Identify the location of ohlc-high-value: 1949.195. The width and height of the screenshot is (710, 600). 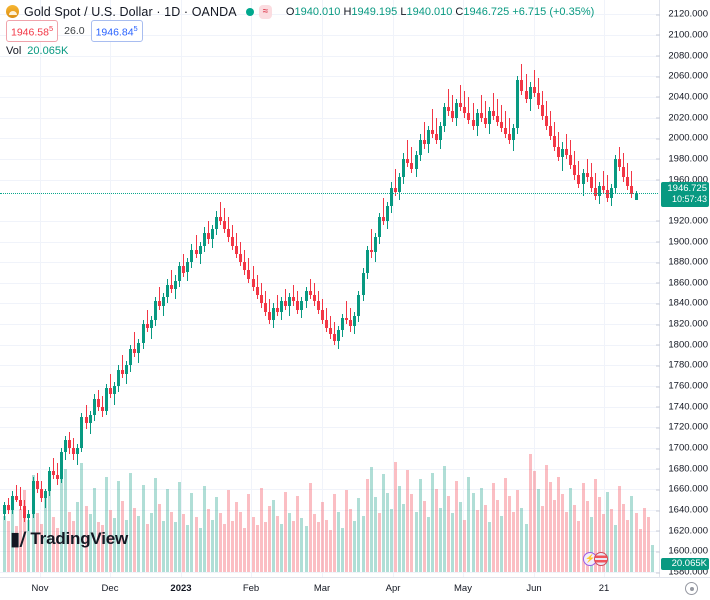
(374, 11).